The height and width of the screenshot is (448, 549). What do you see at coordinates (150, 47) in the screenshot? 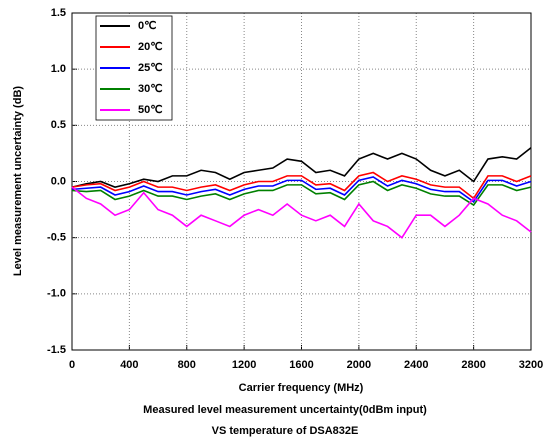
I see `legend-label: 20℃` at bounding box center [150, 47].